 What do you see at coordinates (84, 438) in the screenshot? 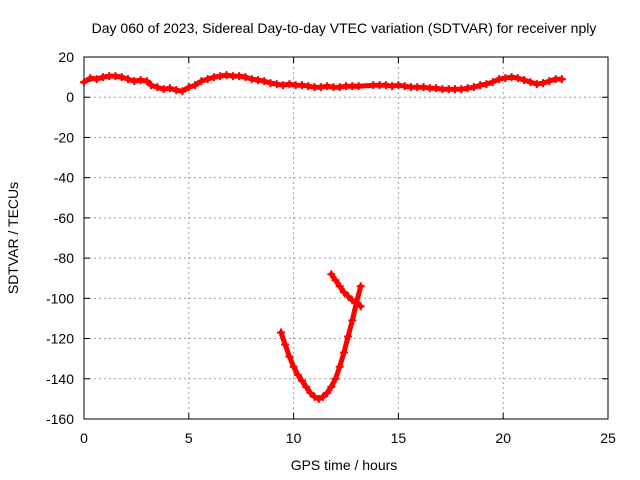
I see `x-tick-label: 0` at bounding box center [84, 438].